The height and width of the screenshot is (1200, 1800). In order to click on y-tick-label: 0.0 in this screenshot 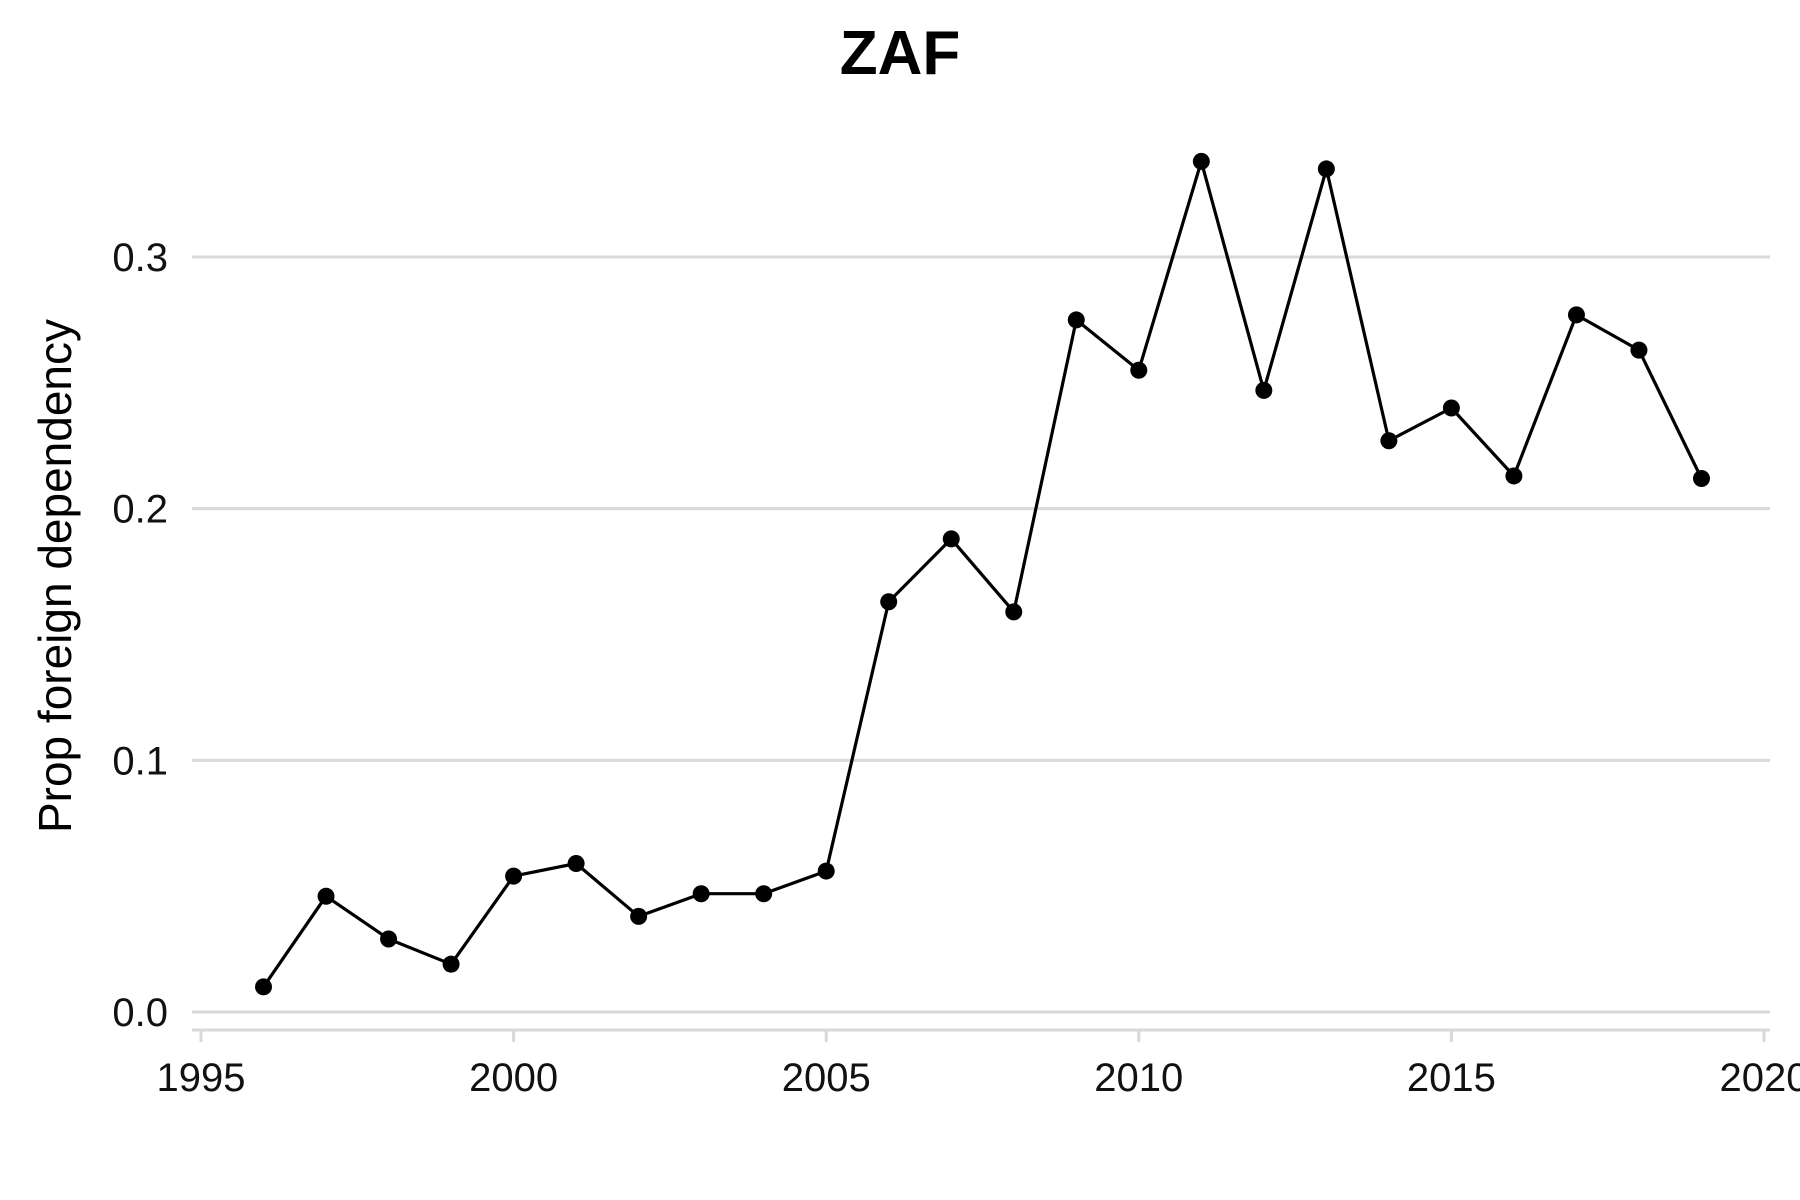, I will do `click(140, 1013)`.